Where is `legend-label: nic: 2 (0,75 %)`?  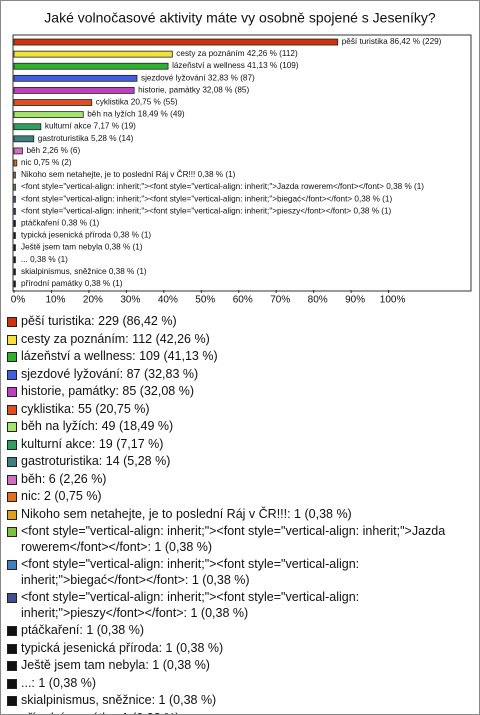
legend-label: nic: 2 (0,75 %) is located at coordinates (61, 496).